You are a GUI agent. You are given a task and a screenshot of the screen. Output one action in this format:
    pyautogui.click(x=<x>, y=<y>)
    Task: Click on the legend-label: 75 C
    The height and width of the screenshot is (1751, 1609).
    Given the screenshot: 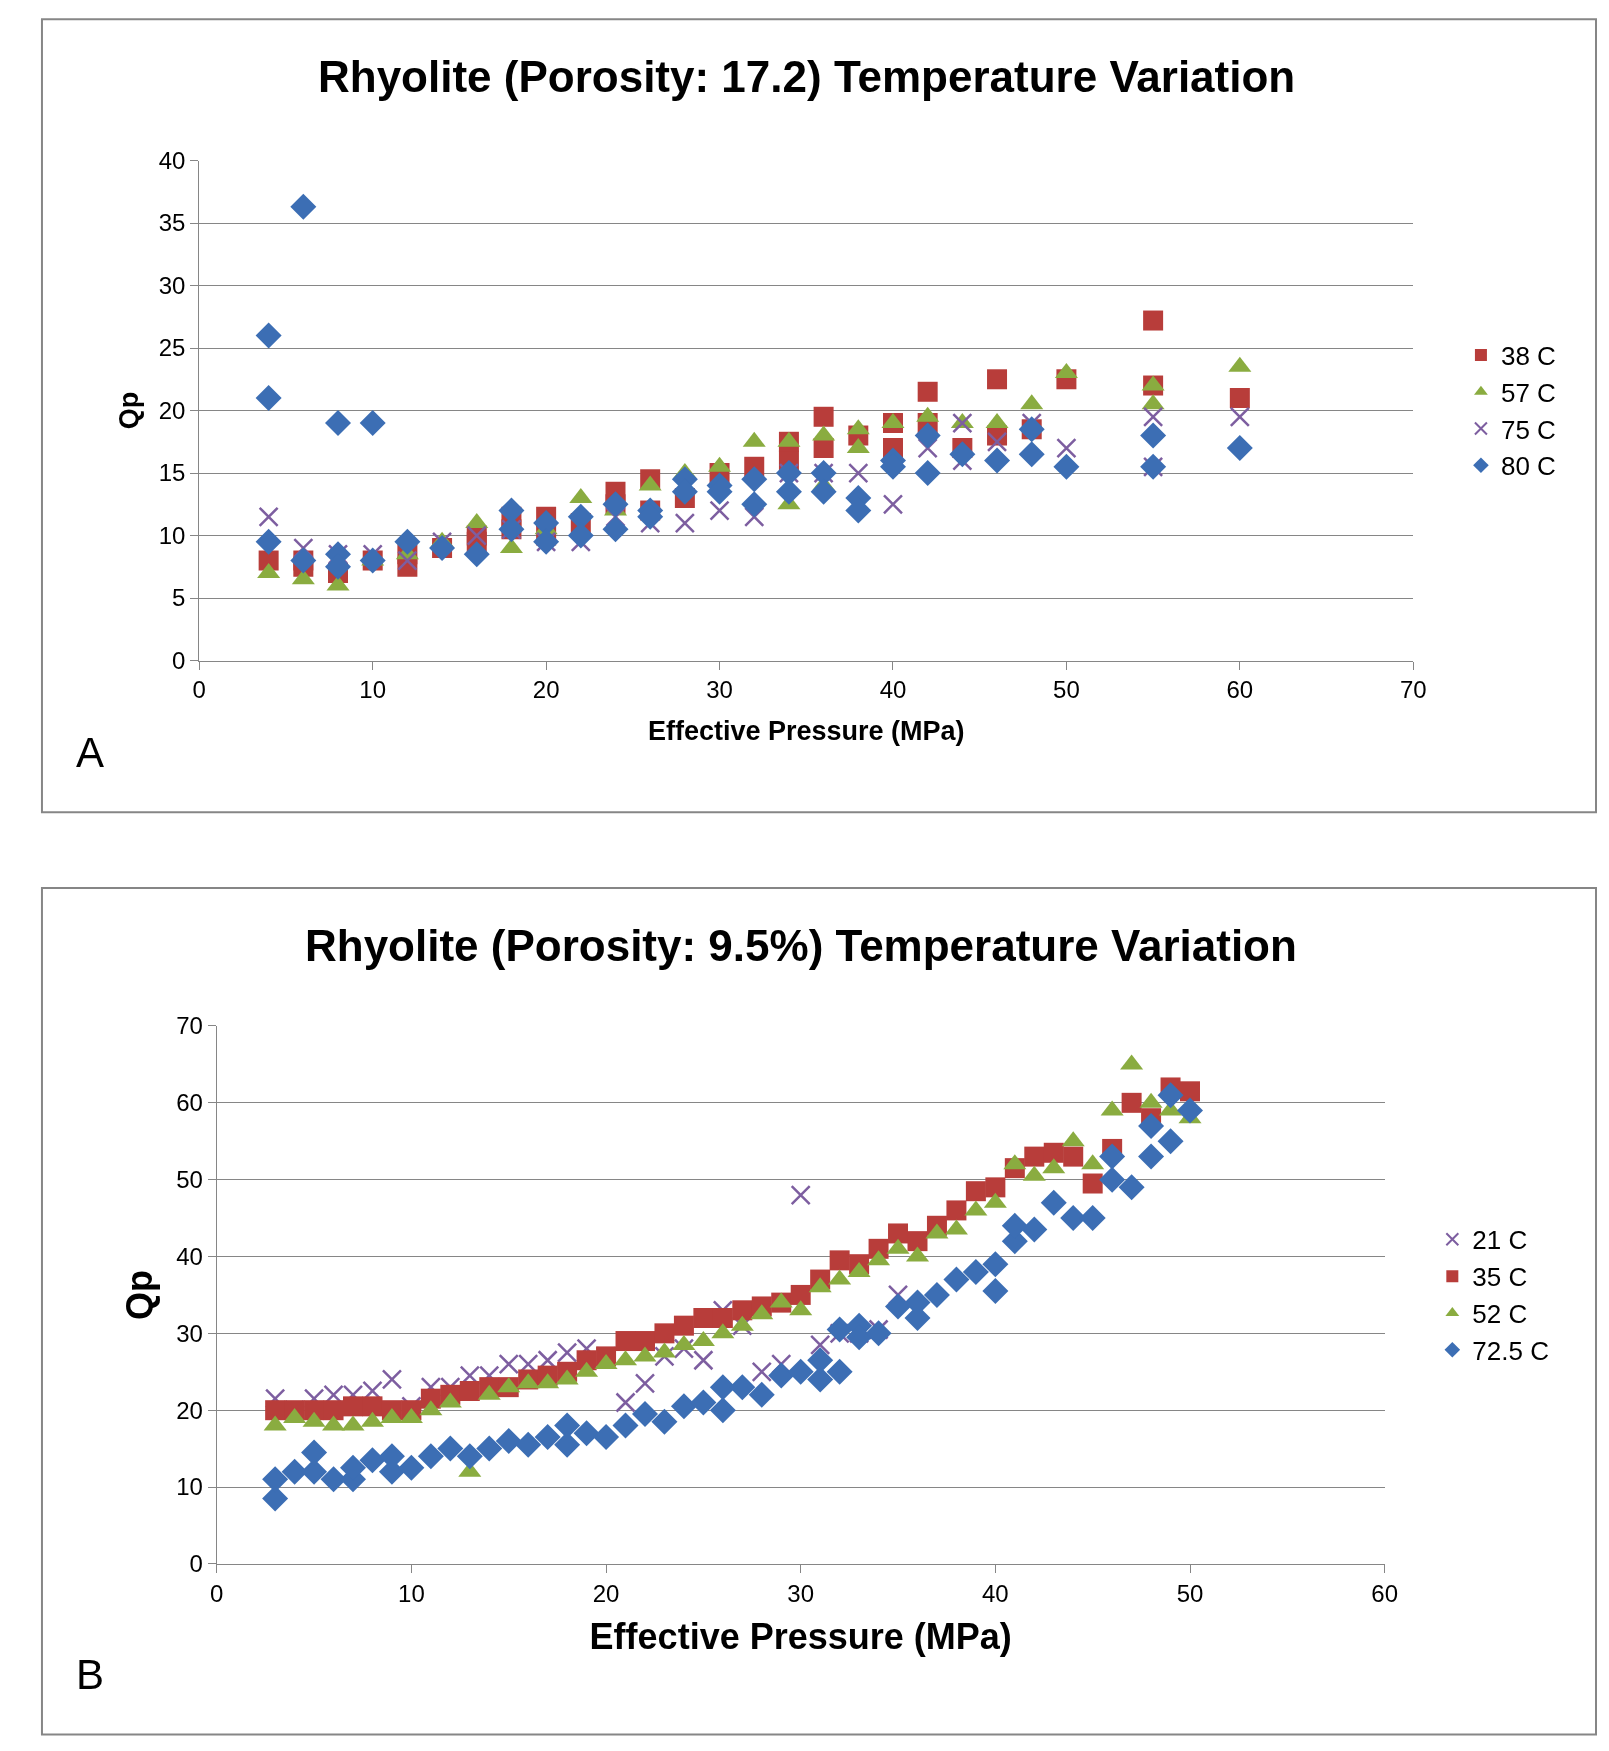 What is the action you would take?
    pyautogui.click(x=1528, y=429)
    